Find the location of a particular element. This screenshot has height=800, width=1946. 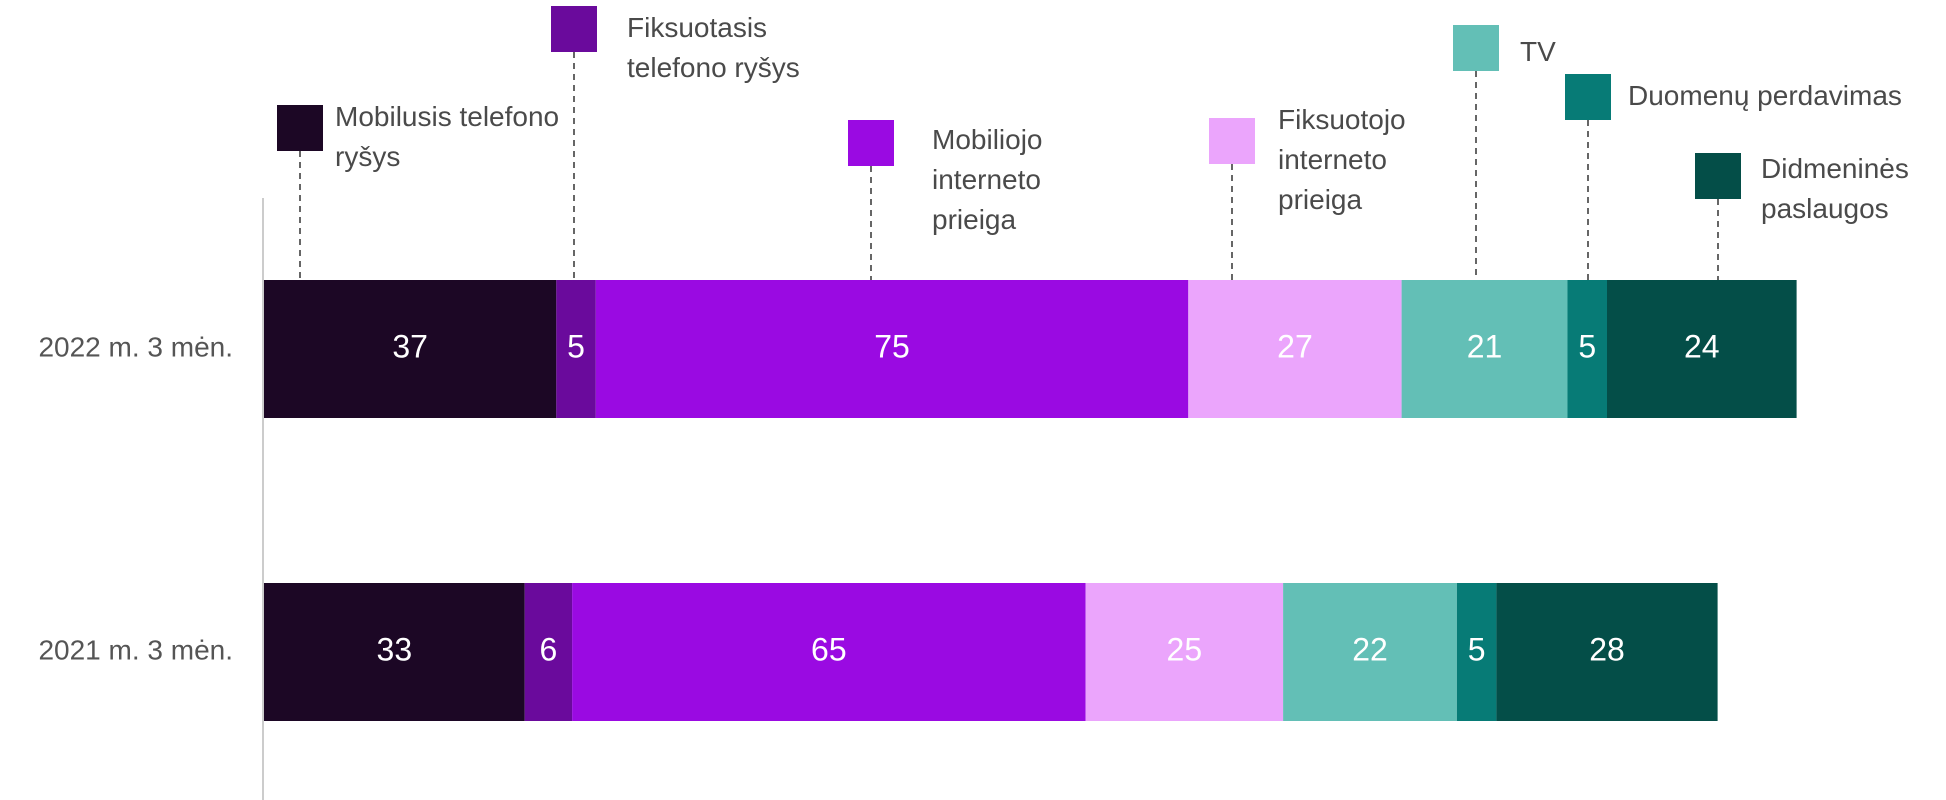

value-label: 37 is located at coordinates (410, 346).